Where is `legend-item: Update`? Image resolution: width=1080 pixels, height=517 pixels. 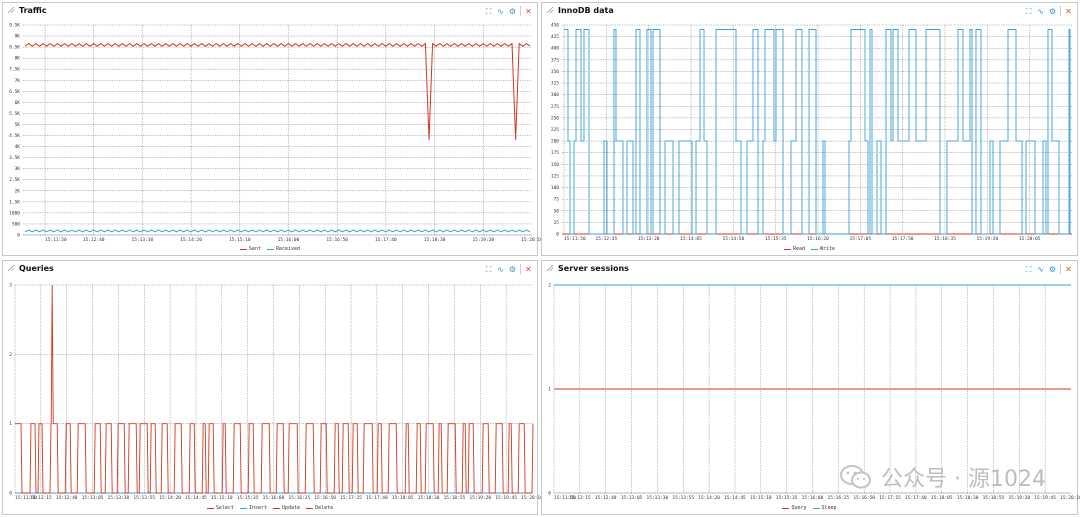
legend-item: Update is located at coordinates (286, 508).